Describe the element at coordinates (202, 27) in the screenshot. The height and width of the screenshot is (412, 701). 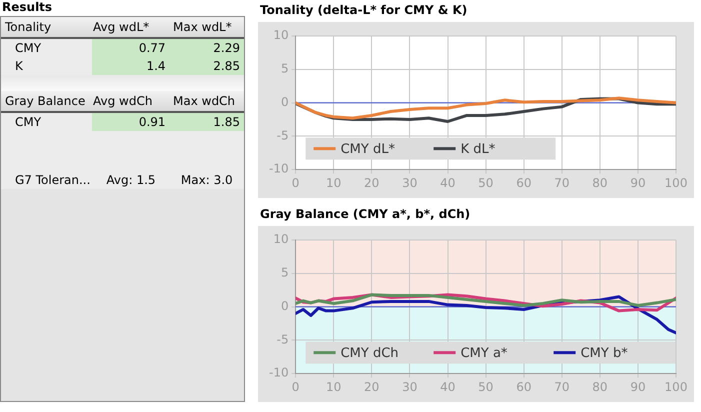
I see `text: Max wdL*` at that location.